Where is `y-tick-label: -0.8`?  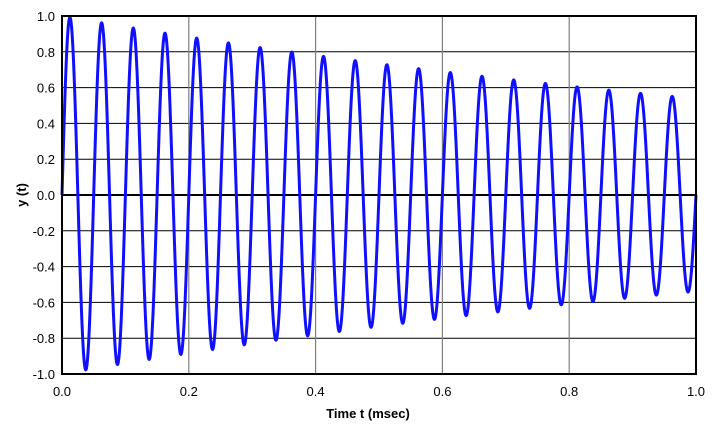 y-tick-label: -0.8 is located at coordinates (44, 338).